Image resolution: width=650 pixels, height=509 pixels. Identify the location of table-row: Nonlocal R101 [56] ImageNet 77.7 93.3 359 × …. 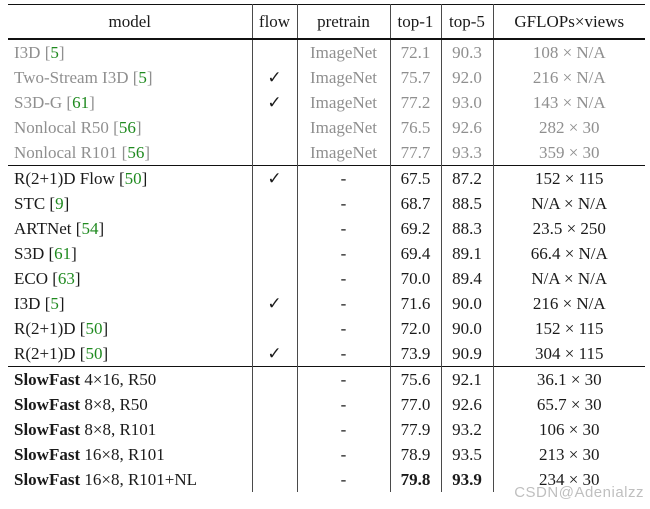
(326, 153).